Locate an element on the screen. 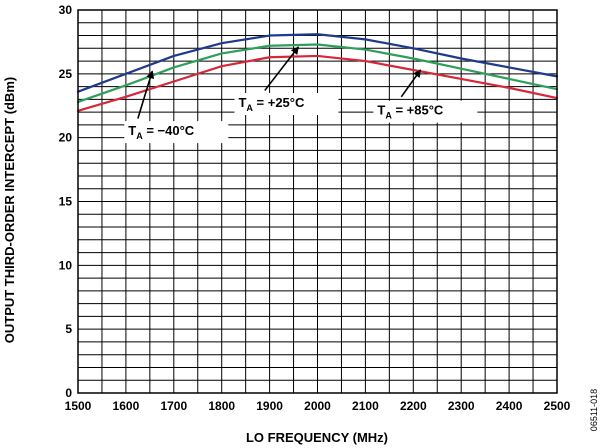  y-axis-title: OUTPUT THIRD-ORDER INTERCEPT (dBm) is located at coordinates (9, 210).